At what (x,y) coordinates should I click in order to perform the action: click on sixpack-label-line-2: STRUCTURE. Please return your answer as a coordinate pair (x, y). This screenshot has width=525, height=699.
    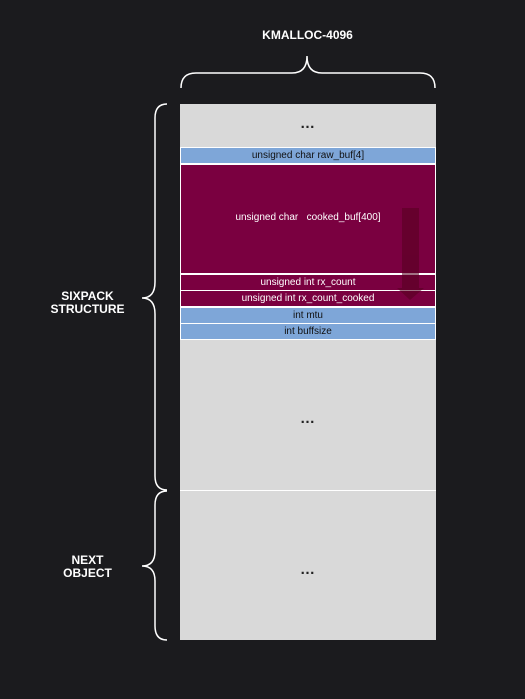
    Looking at the image, I should click on (87, 309).